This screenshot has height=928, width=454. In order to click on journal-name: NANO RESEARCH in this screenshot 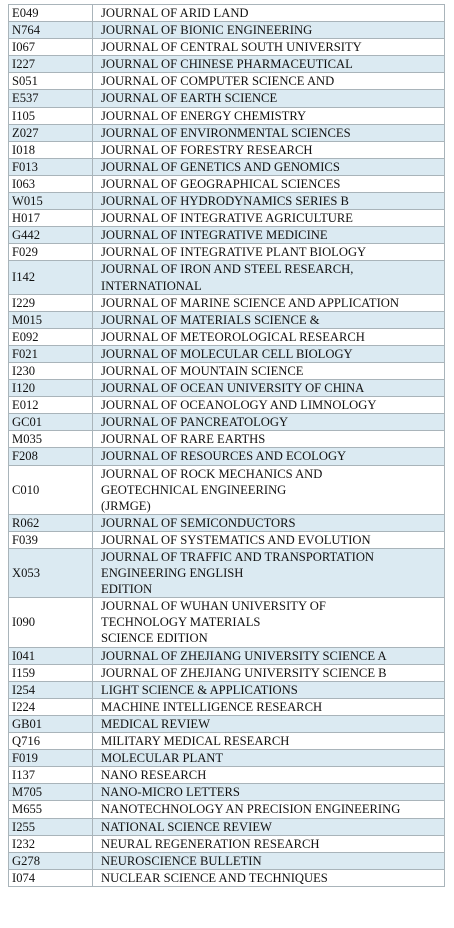, I will do `click(268, 775)`.